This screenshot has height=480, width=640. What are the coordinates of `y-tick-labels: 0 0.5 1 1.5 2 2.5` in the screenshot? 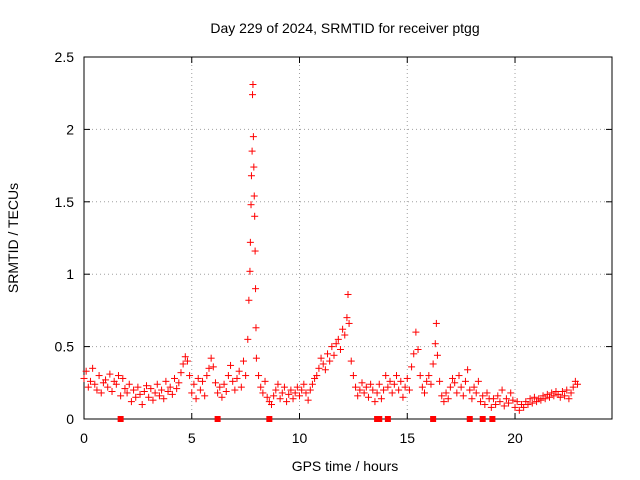 It's located at (65, 238).